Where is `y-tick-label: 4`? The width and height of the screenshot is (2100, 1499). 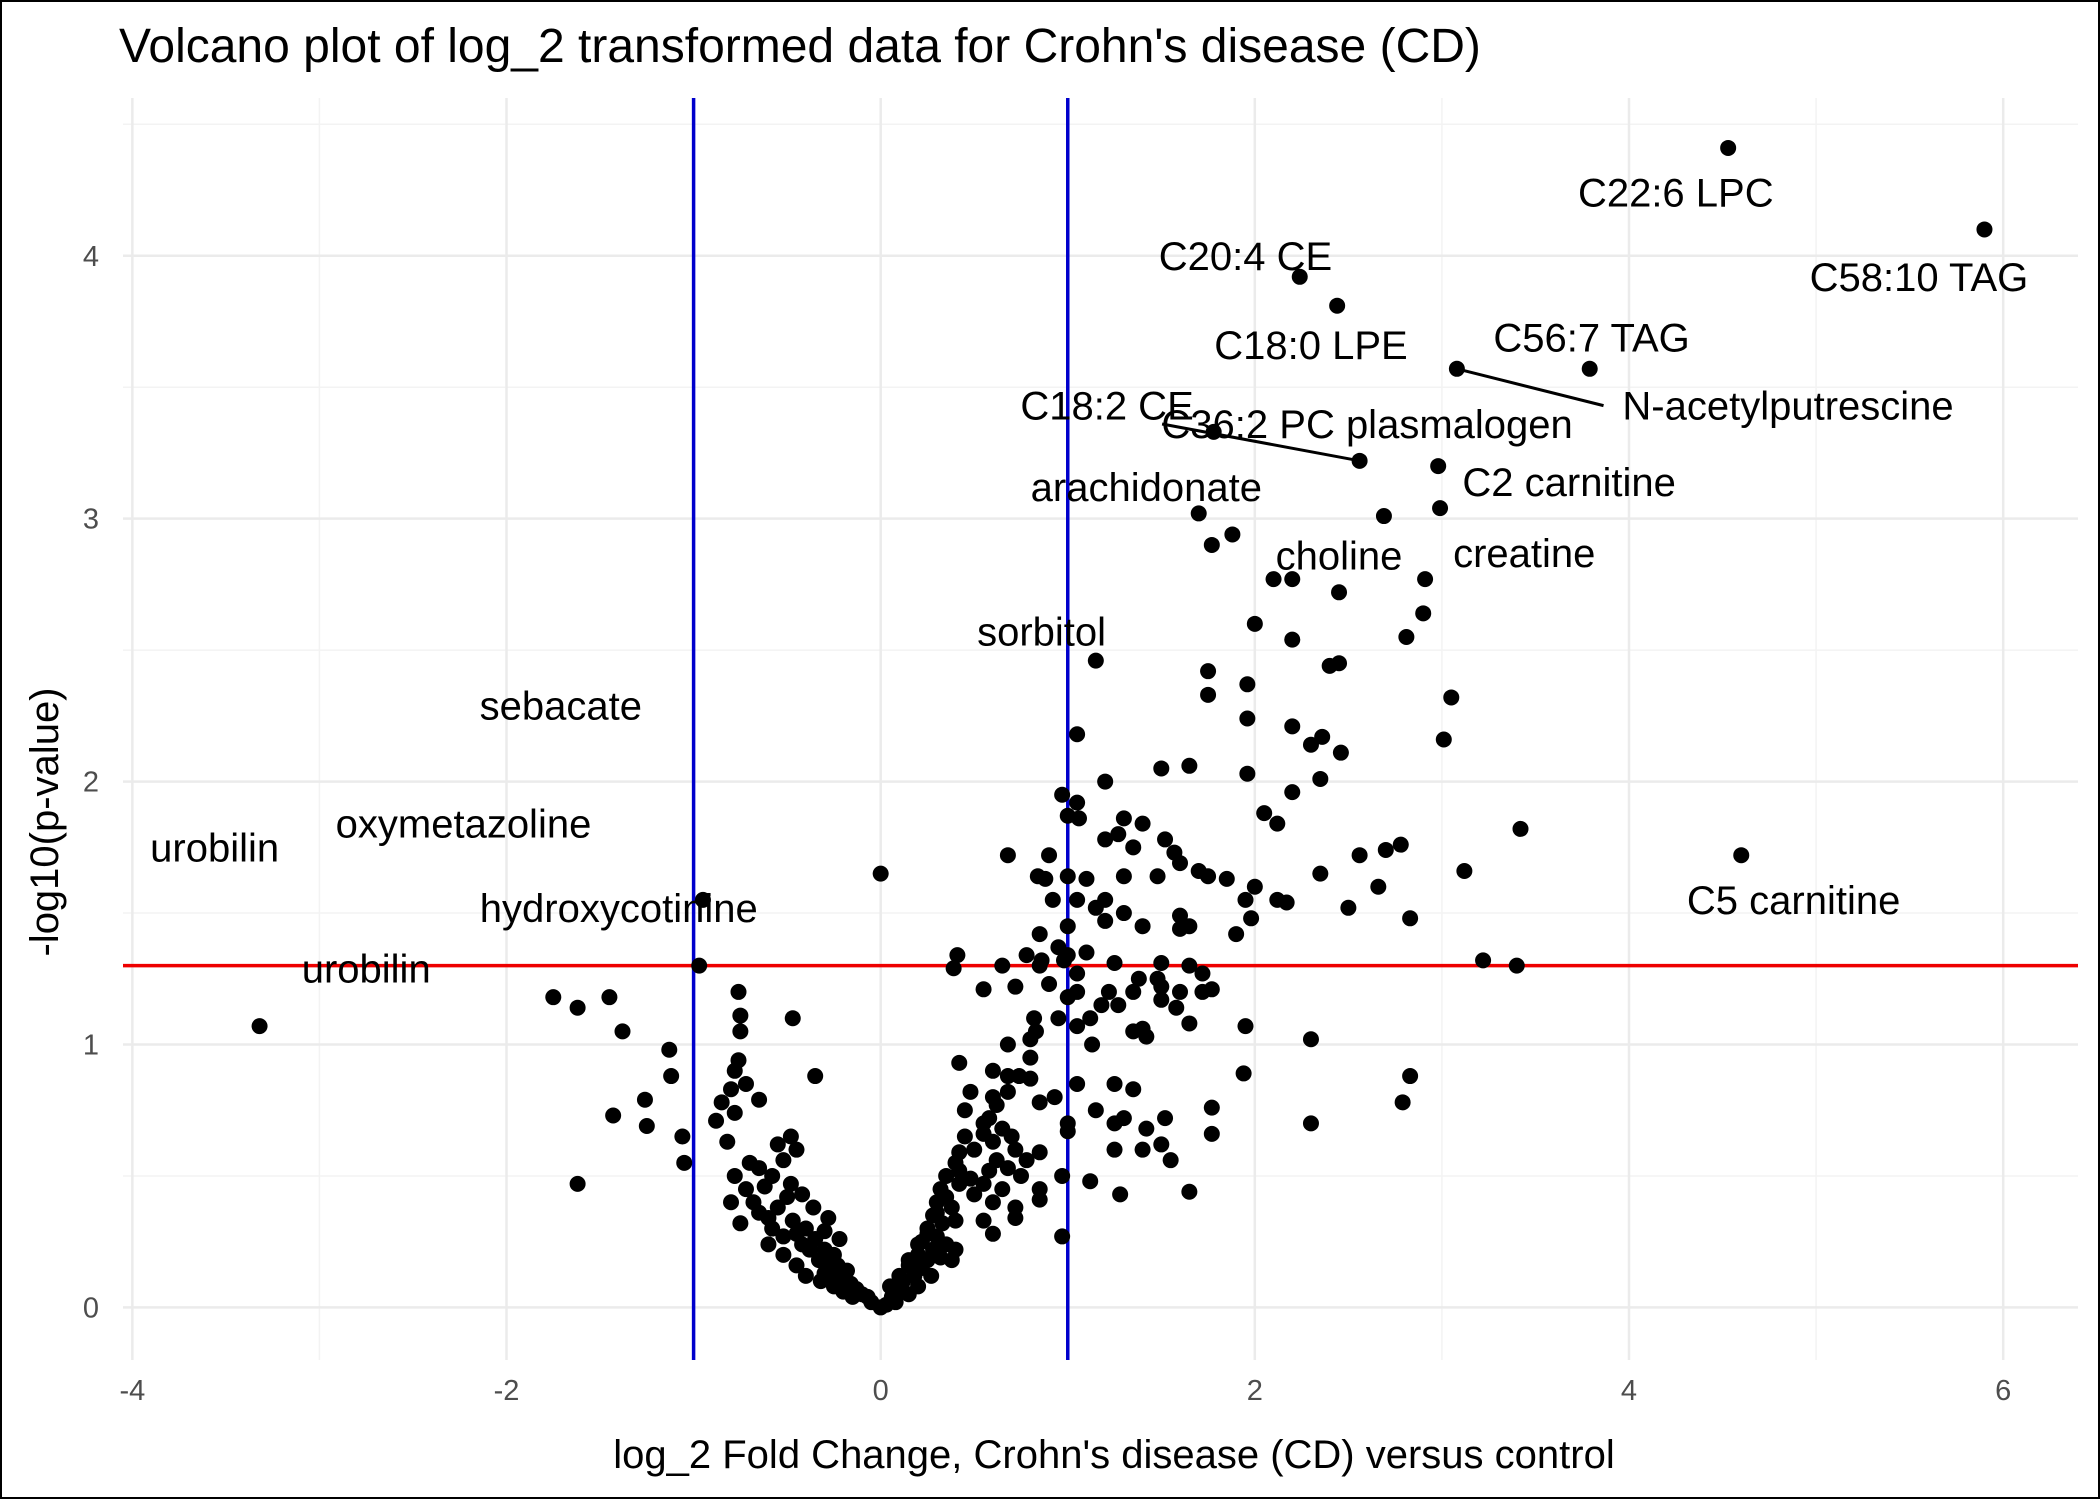
y-tick-label: 4 is located at coordinates (91, 257).